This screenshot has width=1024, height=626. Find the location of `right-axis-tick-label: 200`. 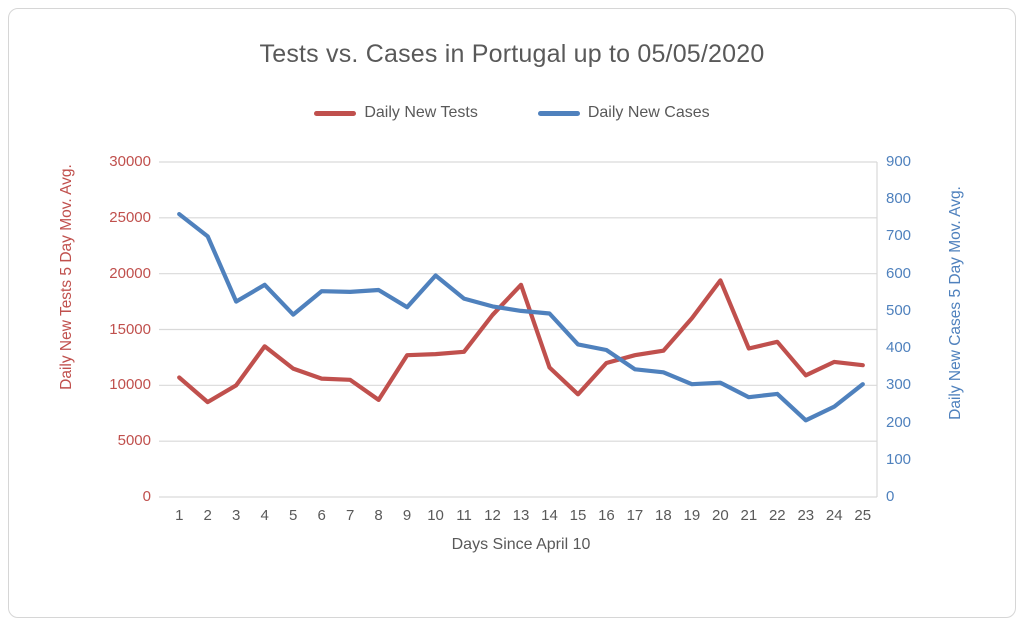

right-axis-tick-label: 200 is located at coordinates (899, 422).